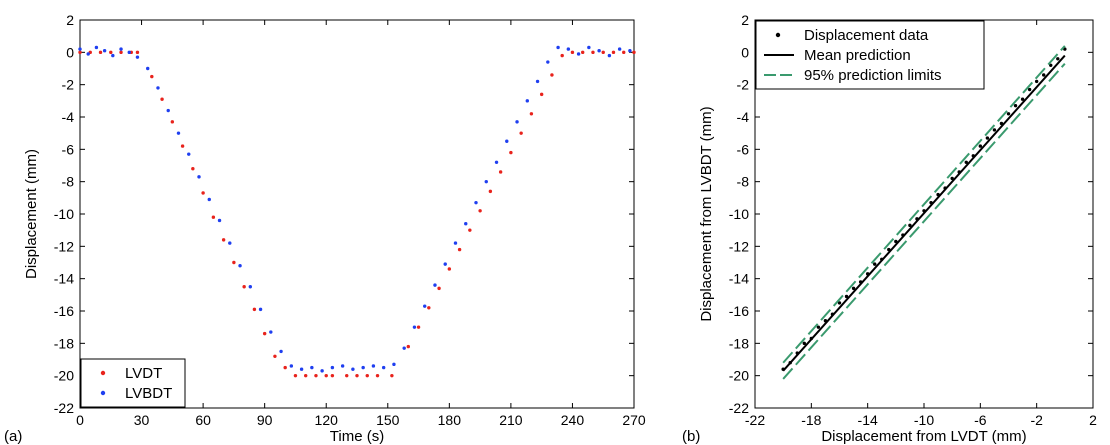  I want to click on y-tick-label: 0, so click(745, 52).